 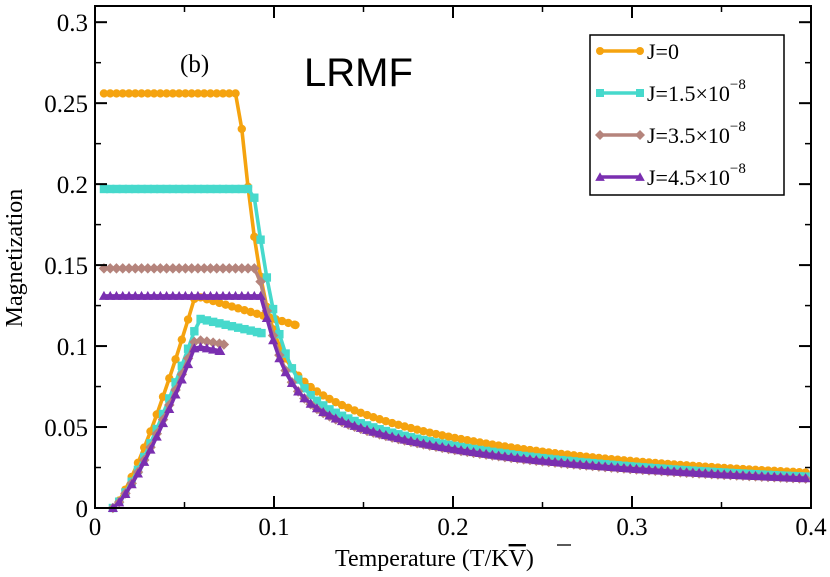 I want to click on x-axis-title-vbar: V, so click(x=518, y=559).